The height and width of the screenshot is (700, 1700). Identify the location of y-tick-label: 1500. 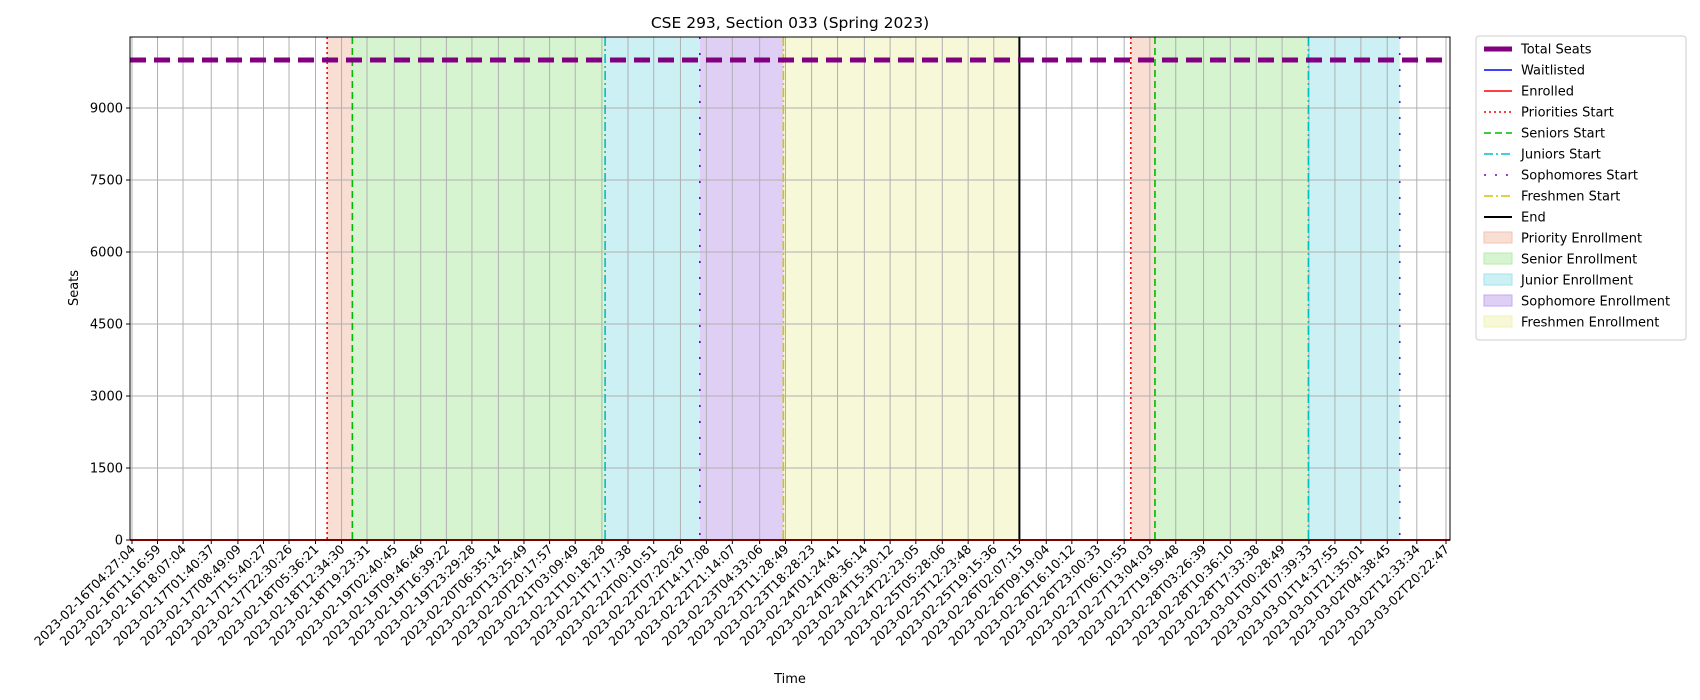
(106, 469).